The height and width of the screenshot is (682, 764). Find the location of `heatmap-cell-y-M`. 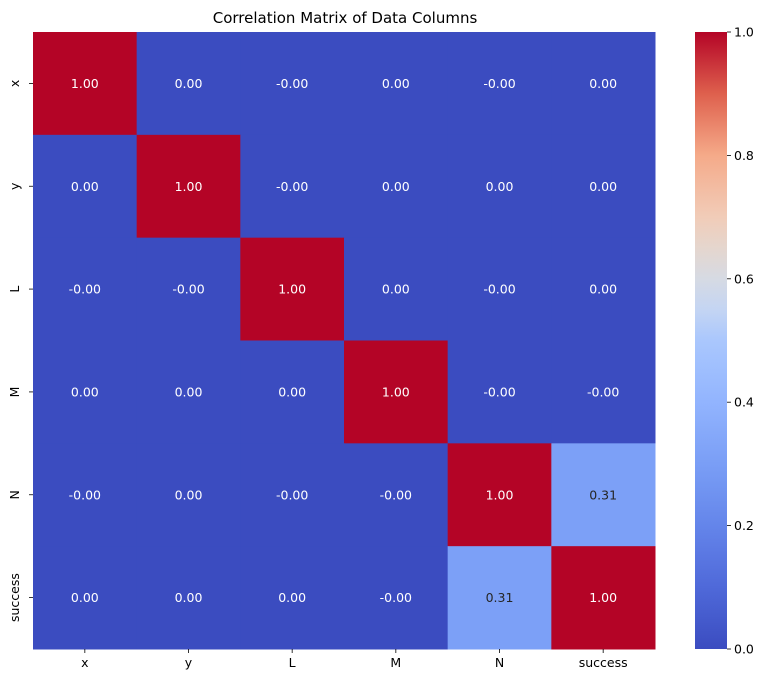

heatmap-cell-y-M is located at coordinates (396, 186).